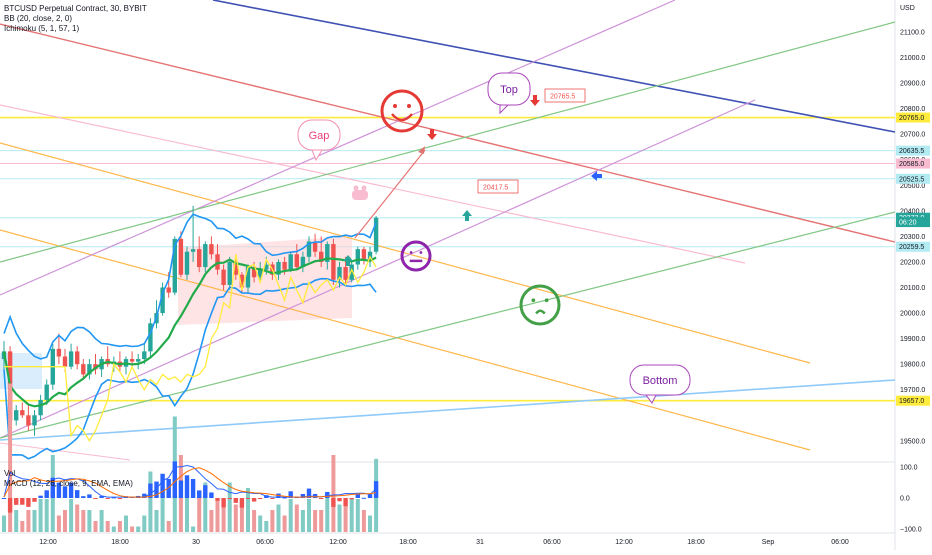 This screenshot has height=555, width=932. Describe the element at coordinates (65, 451) in the screenshot. I see `trend-line-pink-bottom` at that location.